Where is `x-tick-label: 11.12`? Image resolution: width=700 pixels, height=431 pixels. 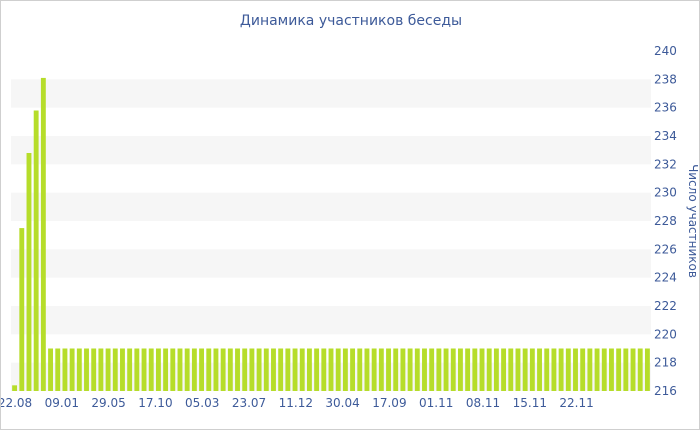
x-tick-label: 11.12 is located at coordinates (296, 403).